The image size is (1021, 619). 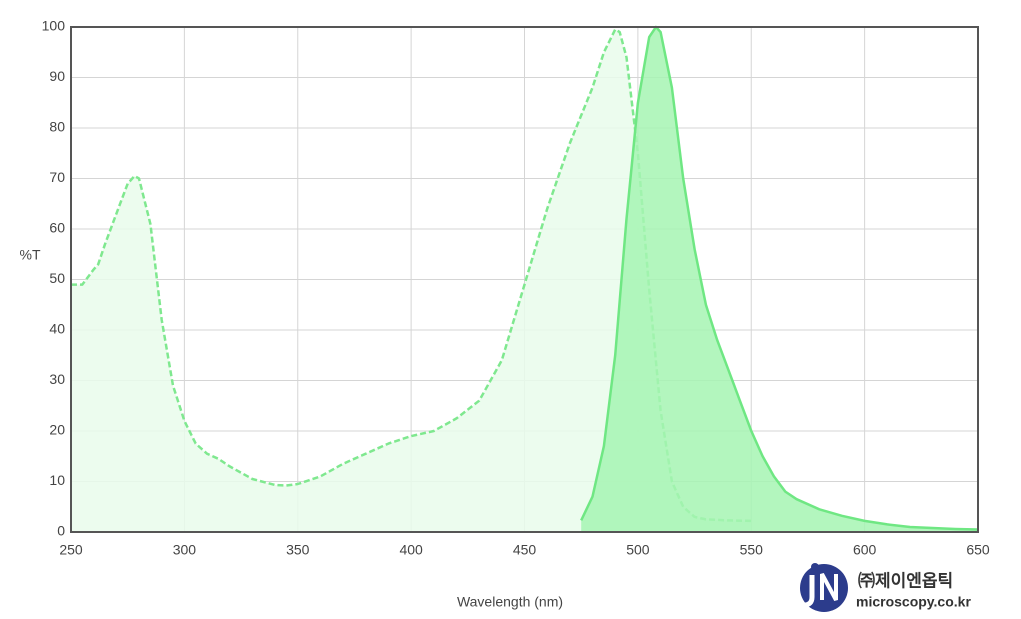 I want to click on logo-name: ㈜제이엔옵틱, so click(x=905, y=580).